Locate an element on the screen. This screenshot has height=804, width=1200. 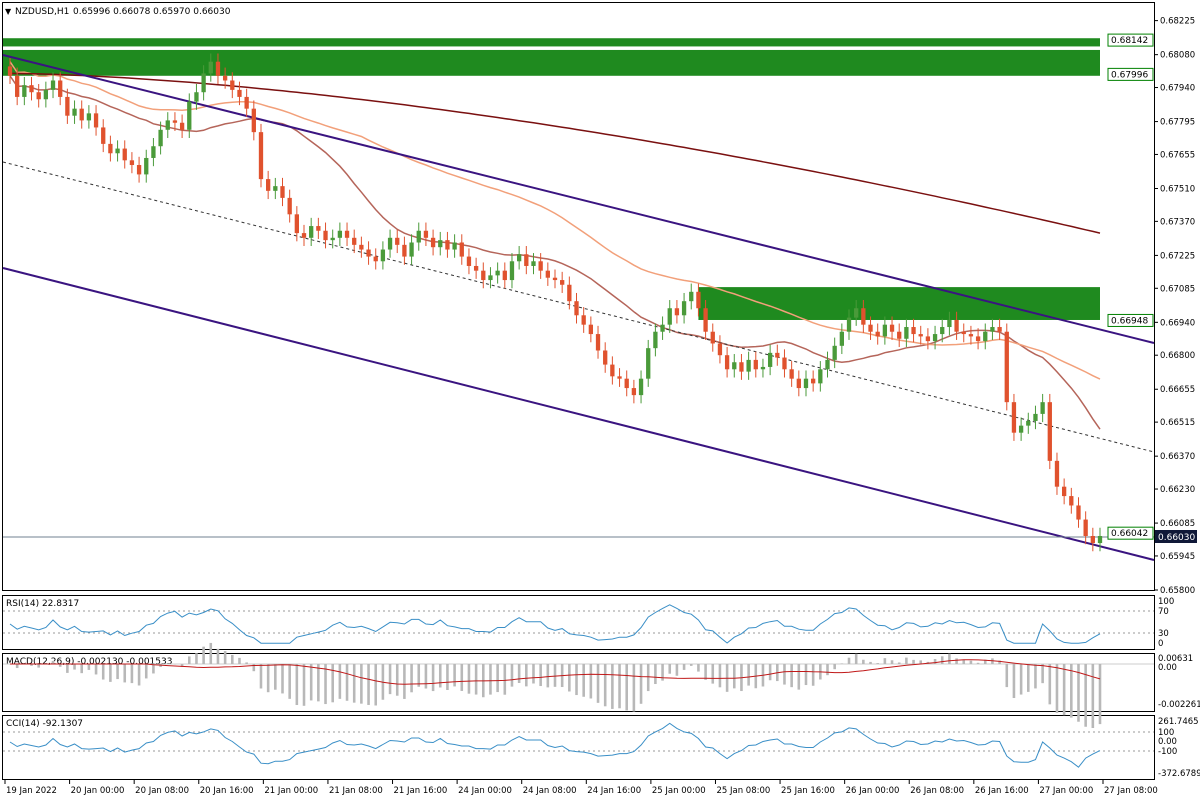
rsi-axis-label: 100 is located at coordinates (1166, 602).